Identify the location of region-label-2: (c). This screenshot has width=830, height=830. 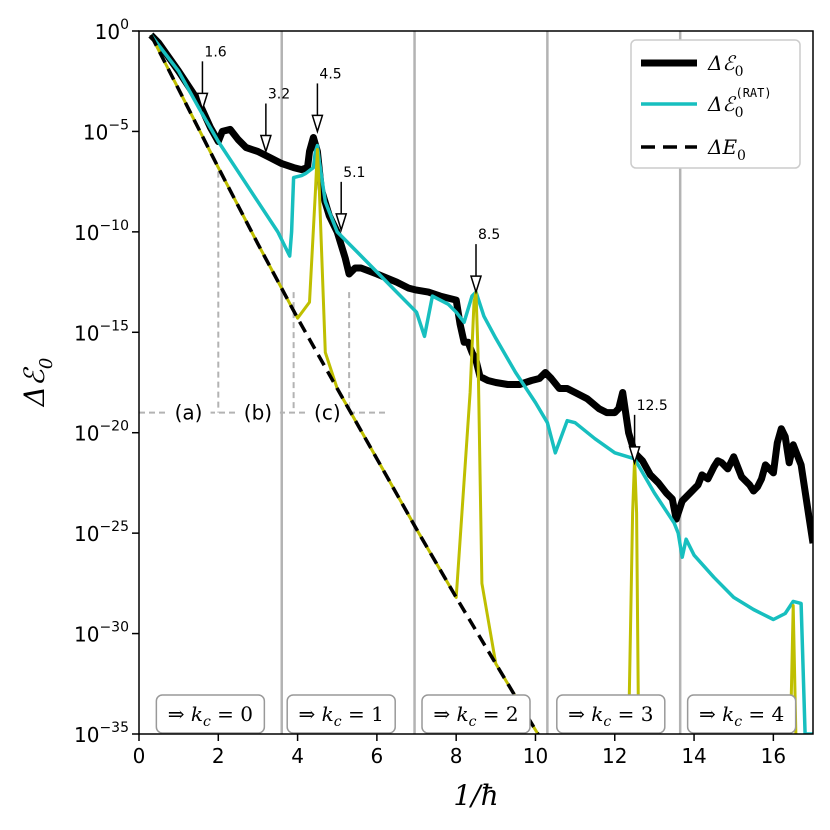
(327, 413).